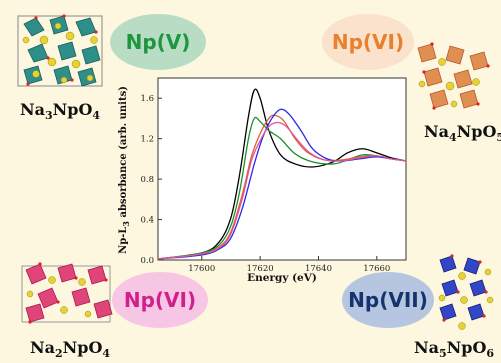 The image size is (501, 363). Describe the element at coordinates (201, 269) in the screenshot. I see `x-tick-label: 17600` at that location.